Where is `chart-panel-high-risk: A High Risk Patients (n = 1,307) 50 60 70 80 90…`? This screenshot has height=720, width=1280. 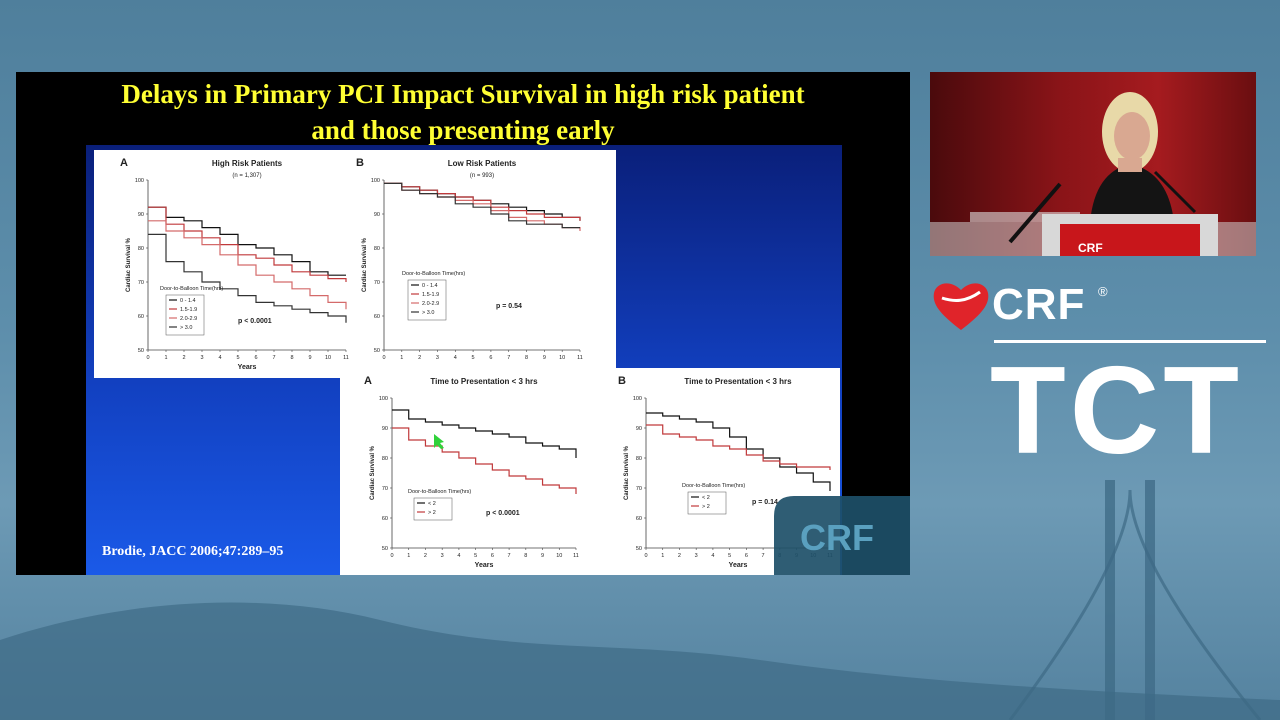 chart-panel-high-risk: A High Risk Patients (n = 1,307) 50 60 70 80 90… is located at coordinates (355, 264).